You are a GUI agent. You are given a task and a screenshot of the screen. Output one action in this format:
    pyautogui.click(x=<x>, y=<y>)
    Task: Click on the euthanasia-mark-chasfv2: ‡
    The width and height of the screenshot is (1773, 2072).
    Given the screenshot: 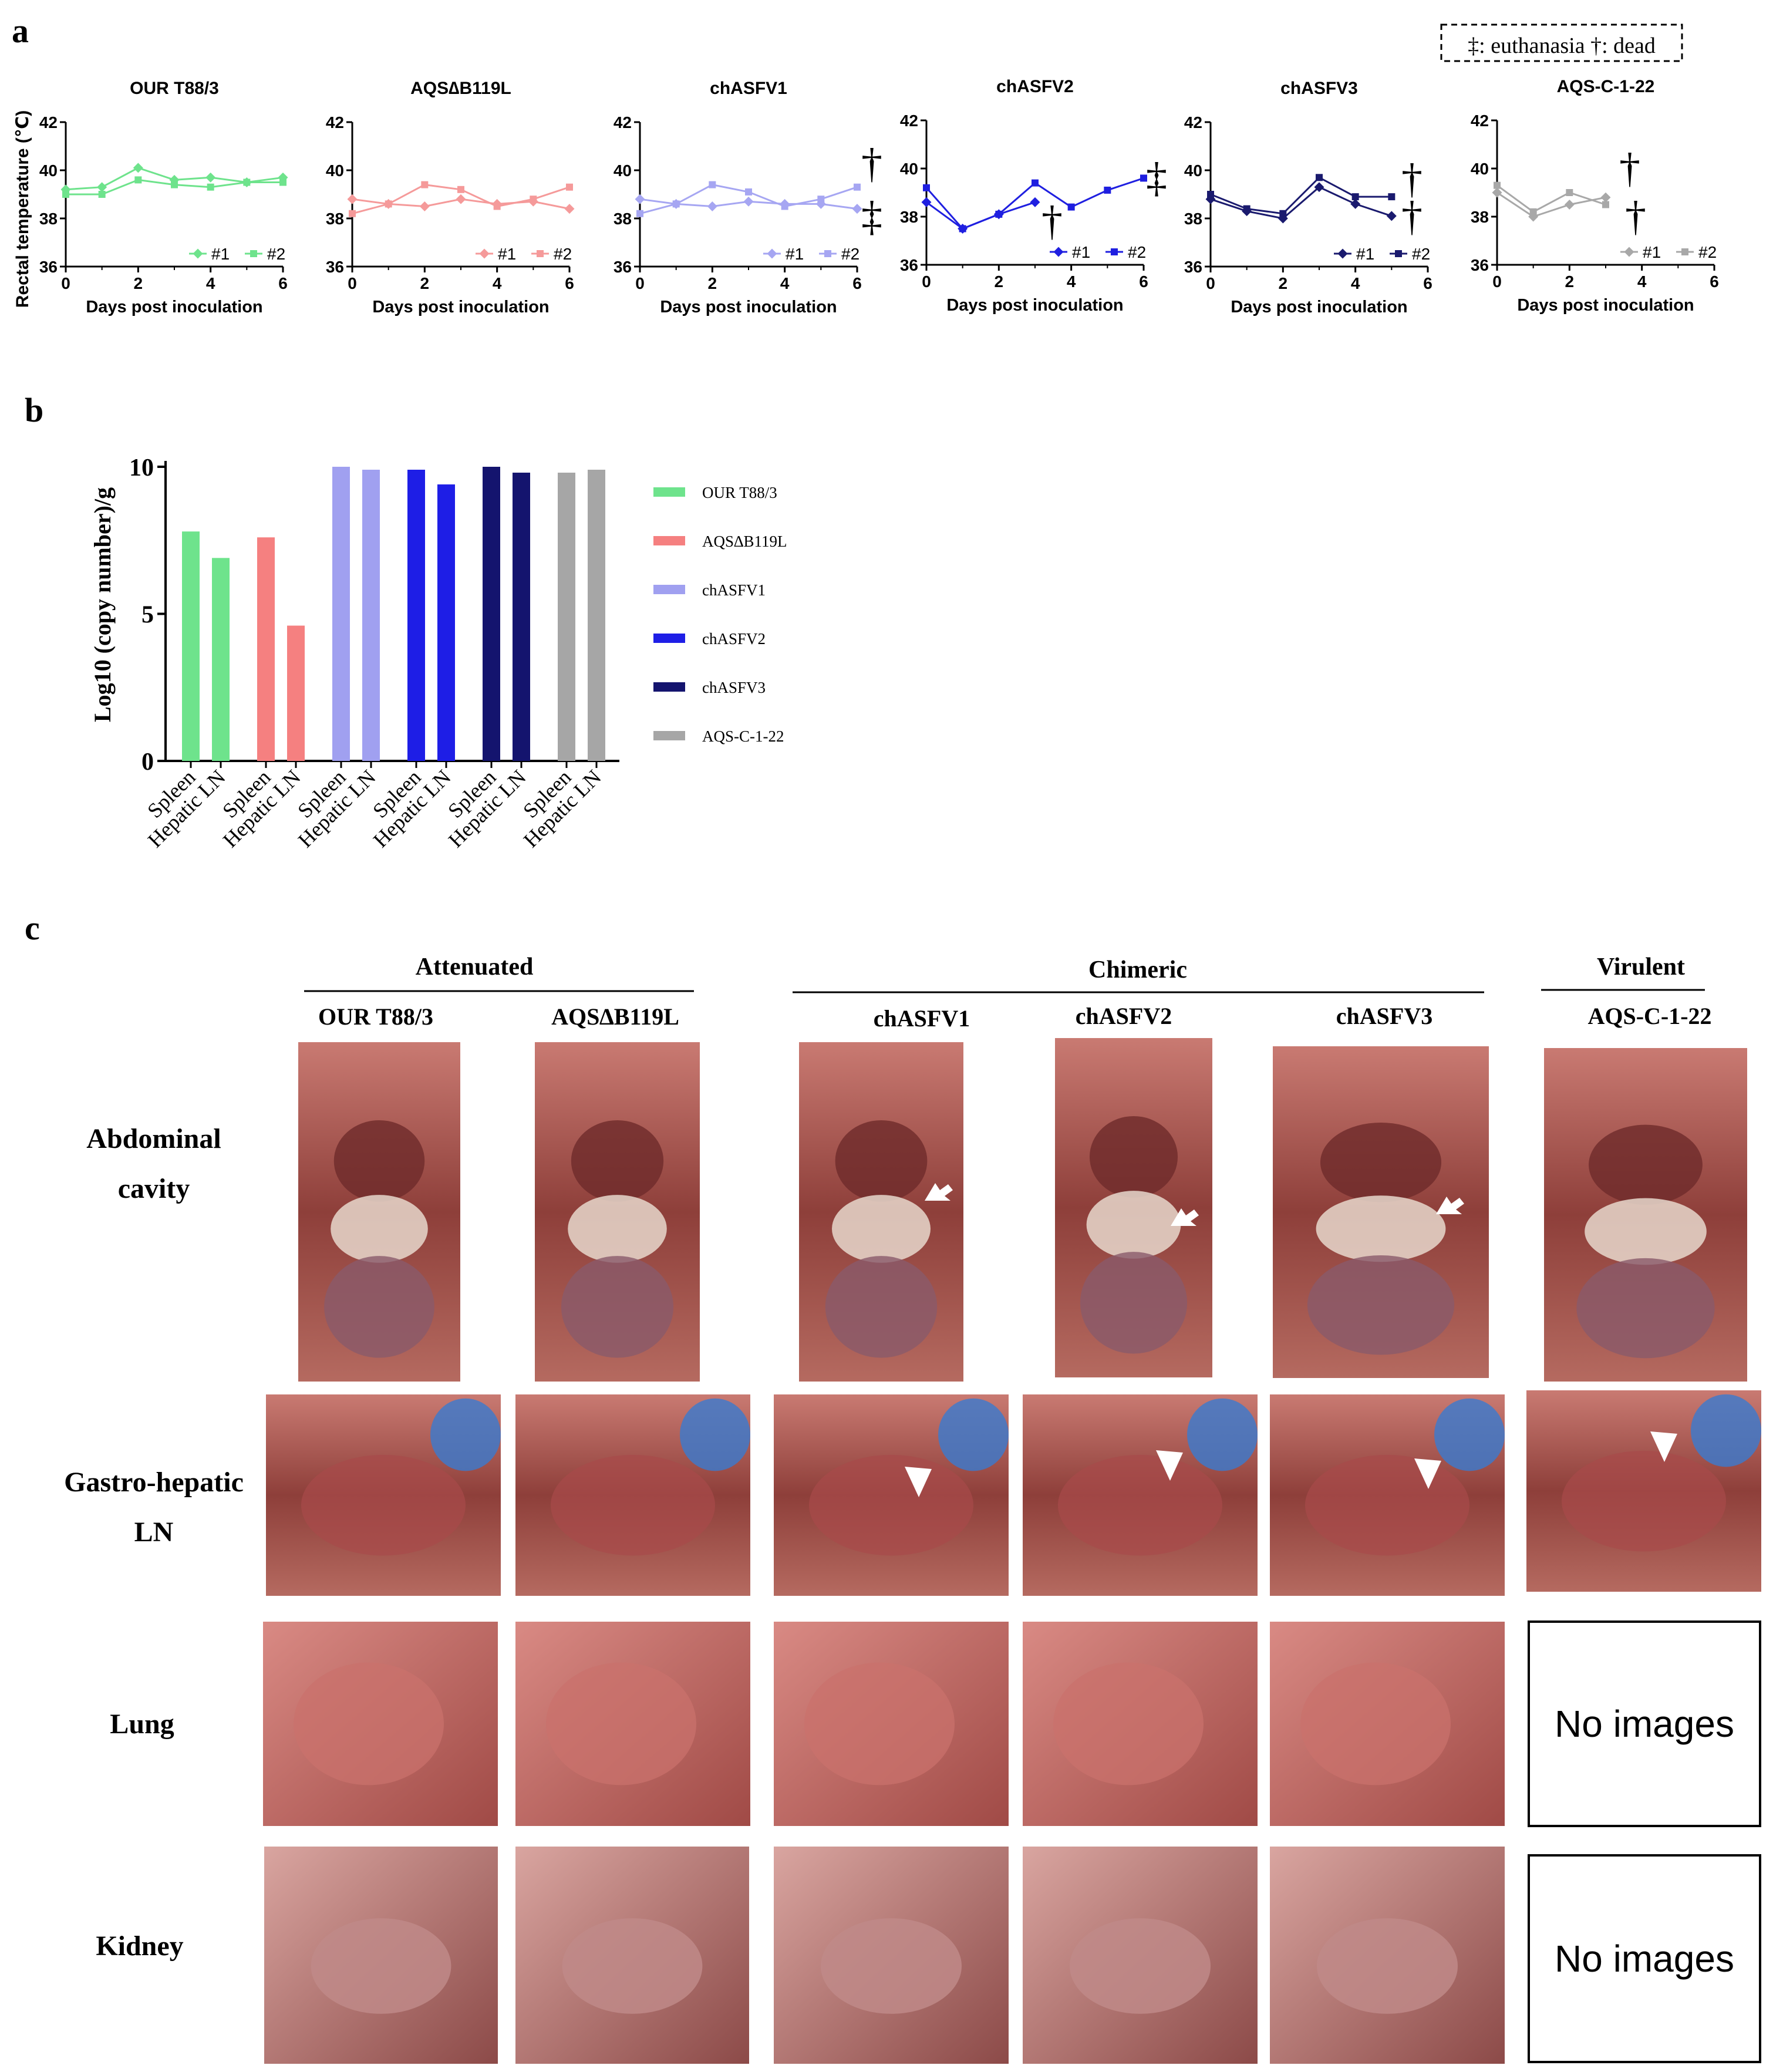 What is the action you would take?
    pyautogui.click(x=1156, y=177)
    